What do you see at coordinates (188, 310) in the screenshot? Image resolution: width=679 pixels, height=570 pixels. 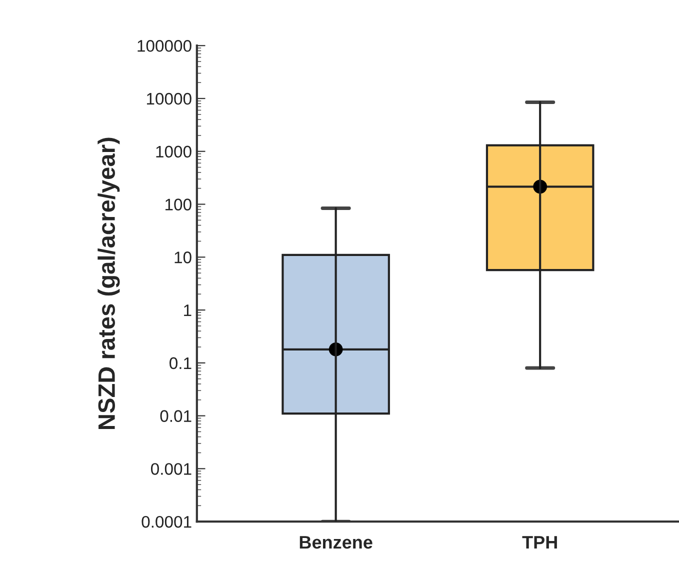 I see `y-tick-label: 1` at bounding box center [188, 310].